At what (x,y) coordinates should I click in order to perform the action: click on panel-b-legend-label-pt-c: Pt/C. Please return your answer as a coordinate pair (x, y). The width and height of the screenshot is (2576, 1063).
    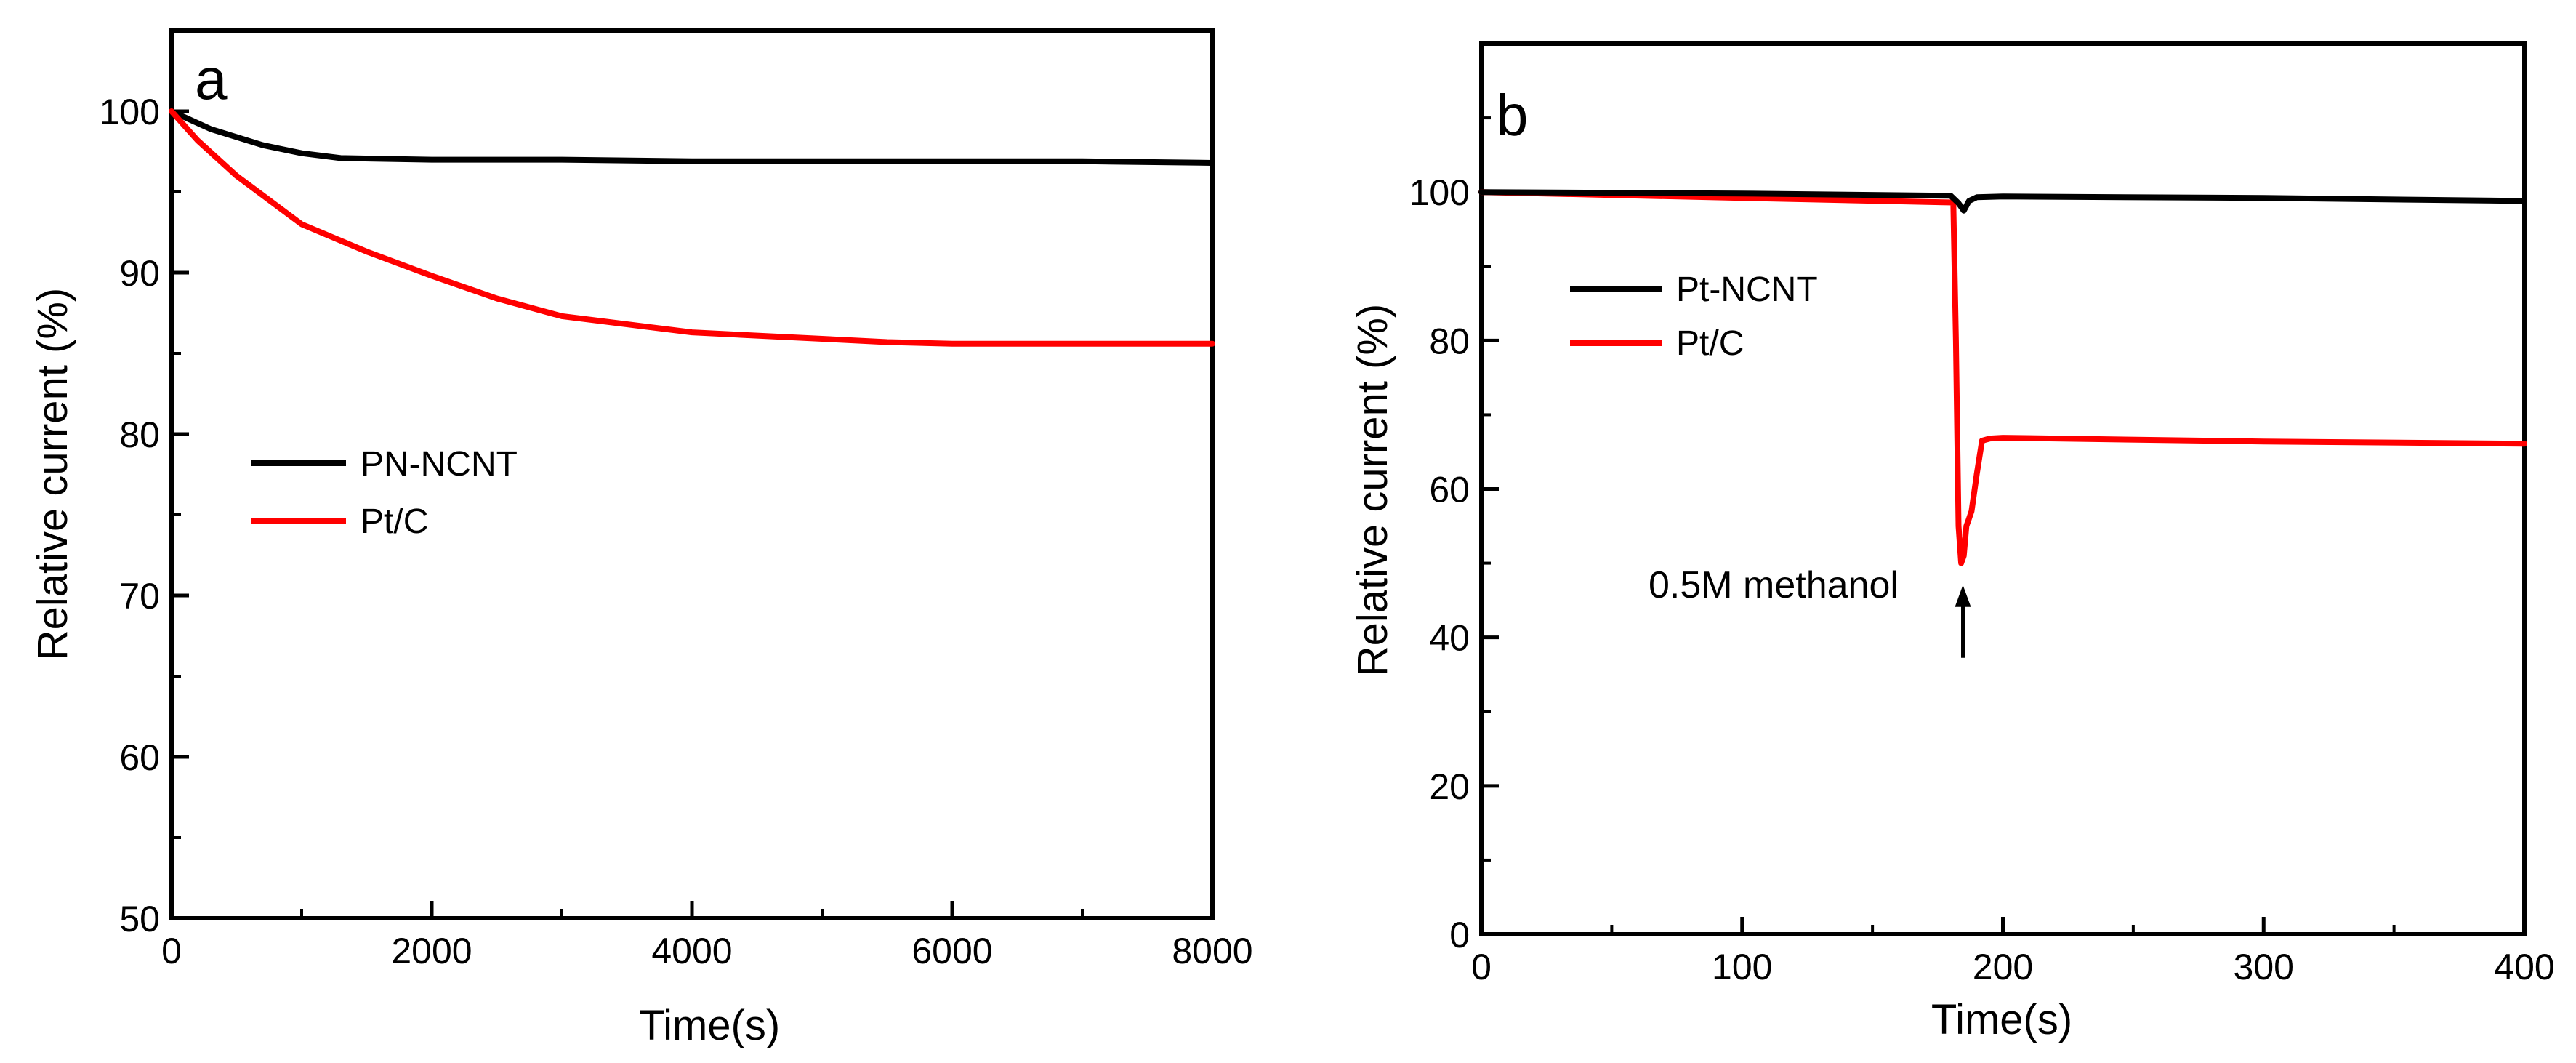
    Looking at the image, I should click on (1710, 343).